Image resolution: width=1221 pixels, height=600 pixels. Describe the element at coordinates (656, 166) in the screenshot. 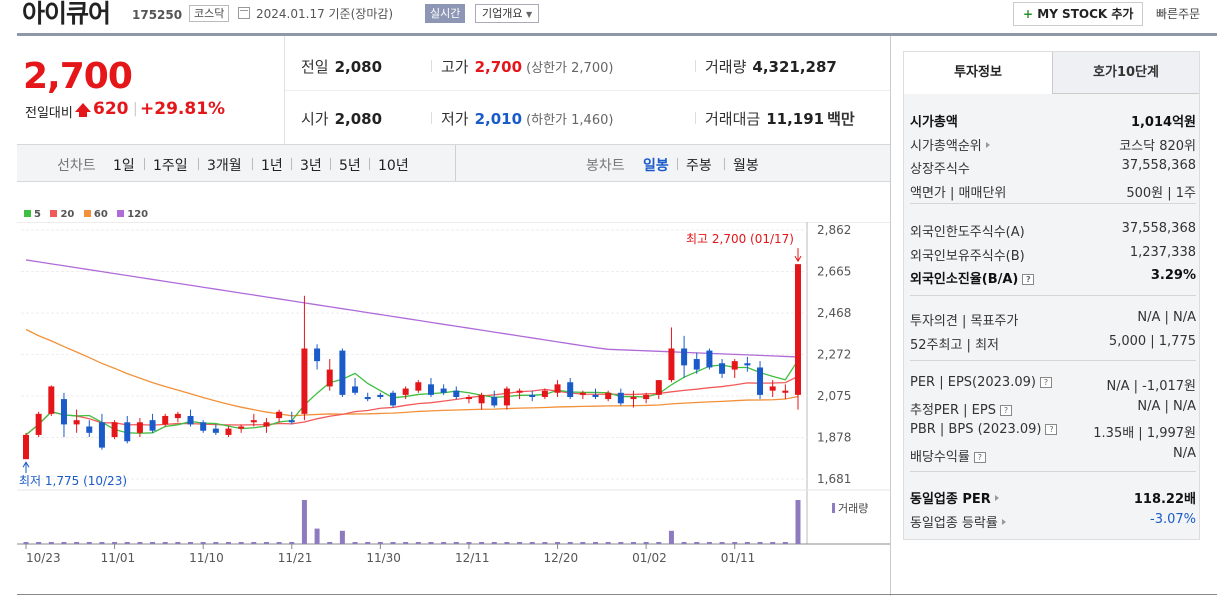

I see `period-daily: 일봉` at that location.